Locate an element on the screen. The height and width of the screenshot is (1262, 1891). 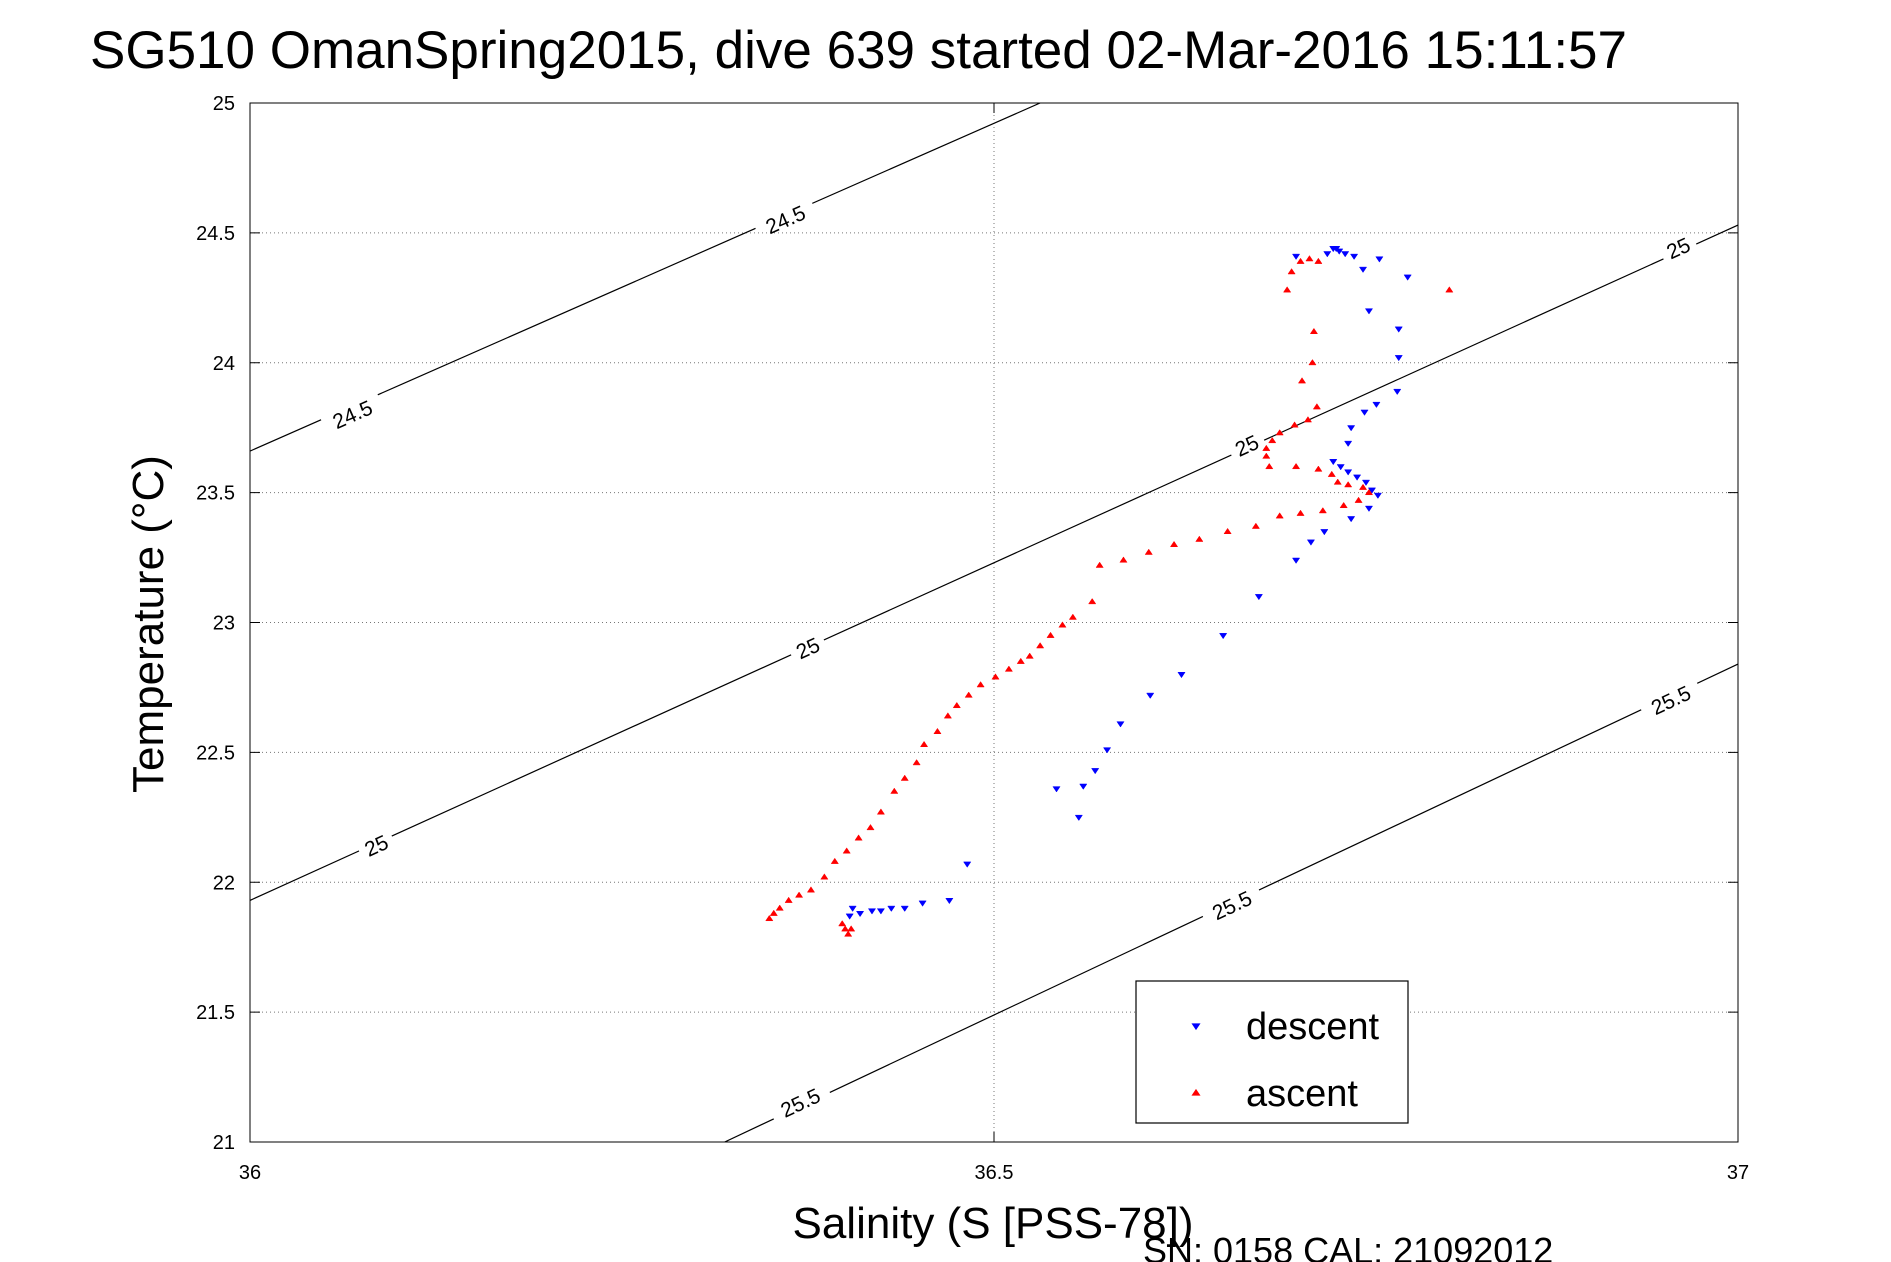
legend-marker-ascent is located at coordinates (1196, 1092).